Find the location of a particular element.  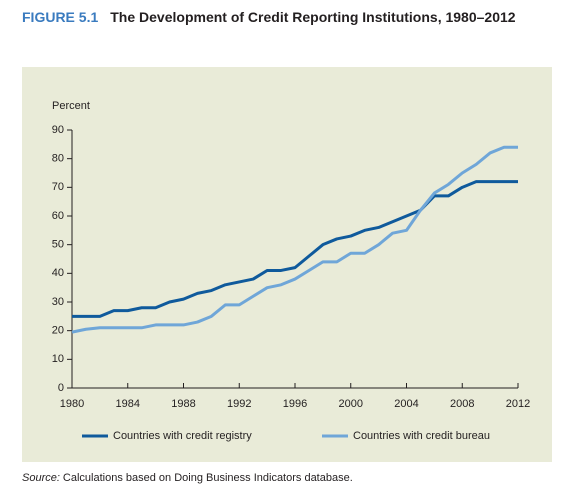

y-tick-label: 70 is located at coordinates (58, 187).